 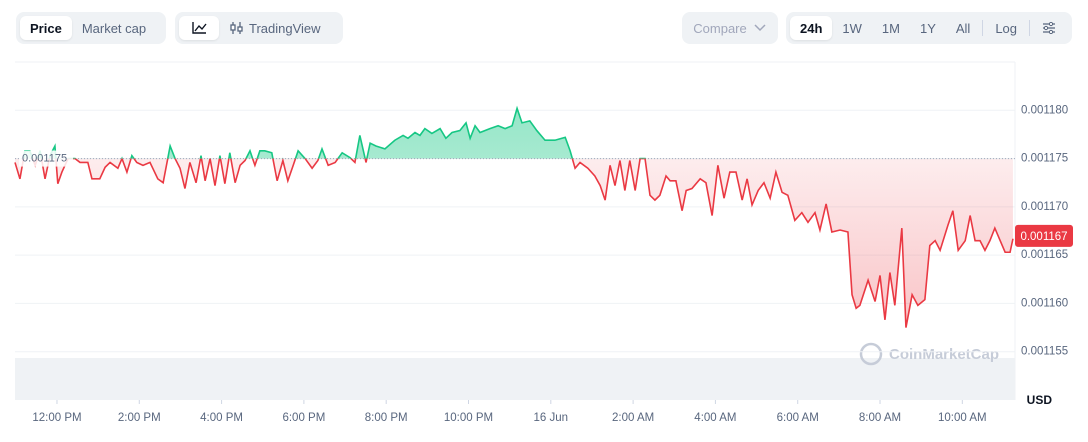 I want to click on compare-dropdown: Compare, so click(x=730, y=28).